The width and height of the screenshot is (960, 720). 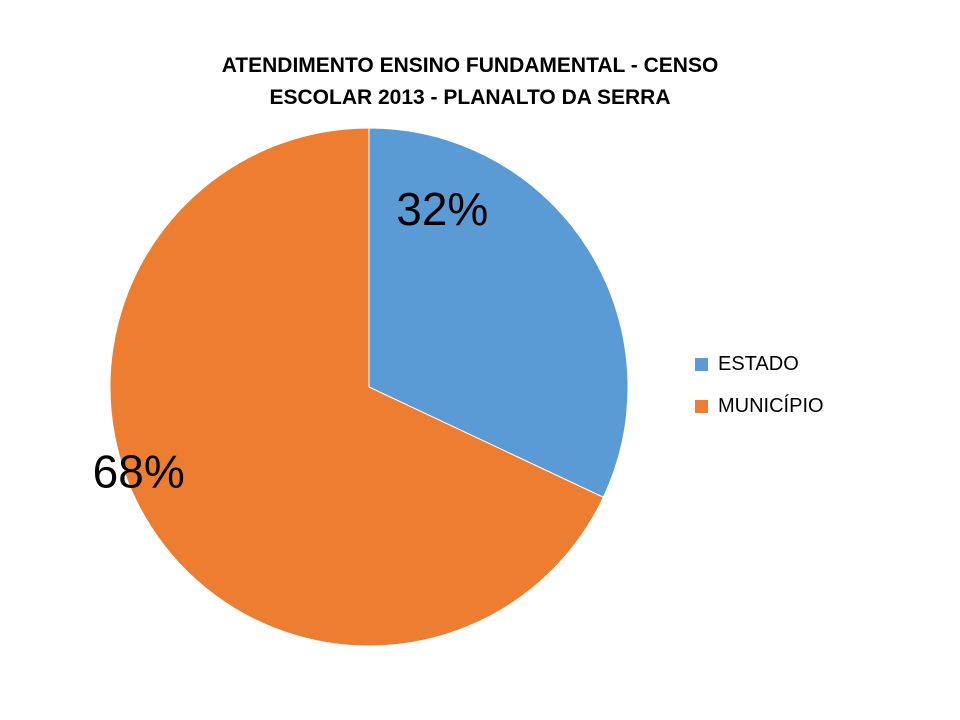 I want to click on legend-item-municipio: MUNICÍPIO, so click(x=759, y=406).